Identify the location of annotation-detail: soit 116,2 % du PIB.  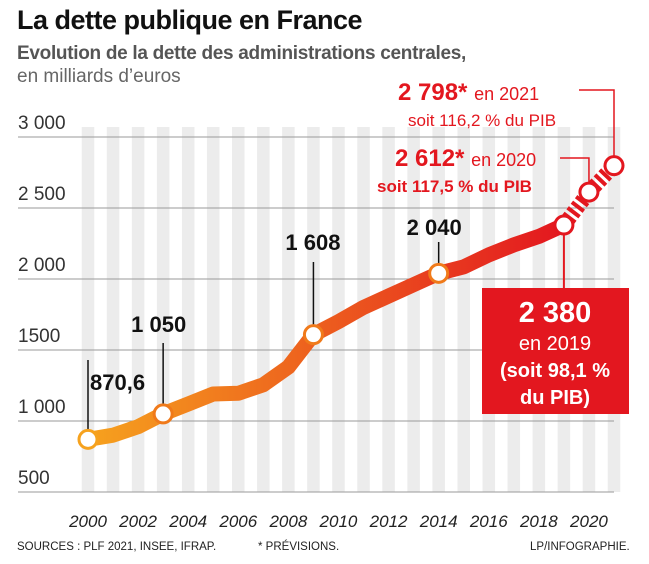
(482, 120).